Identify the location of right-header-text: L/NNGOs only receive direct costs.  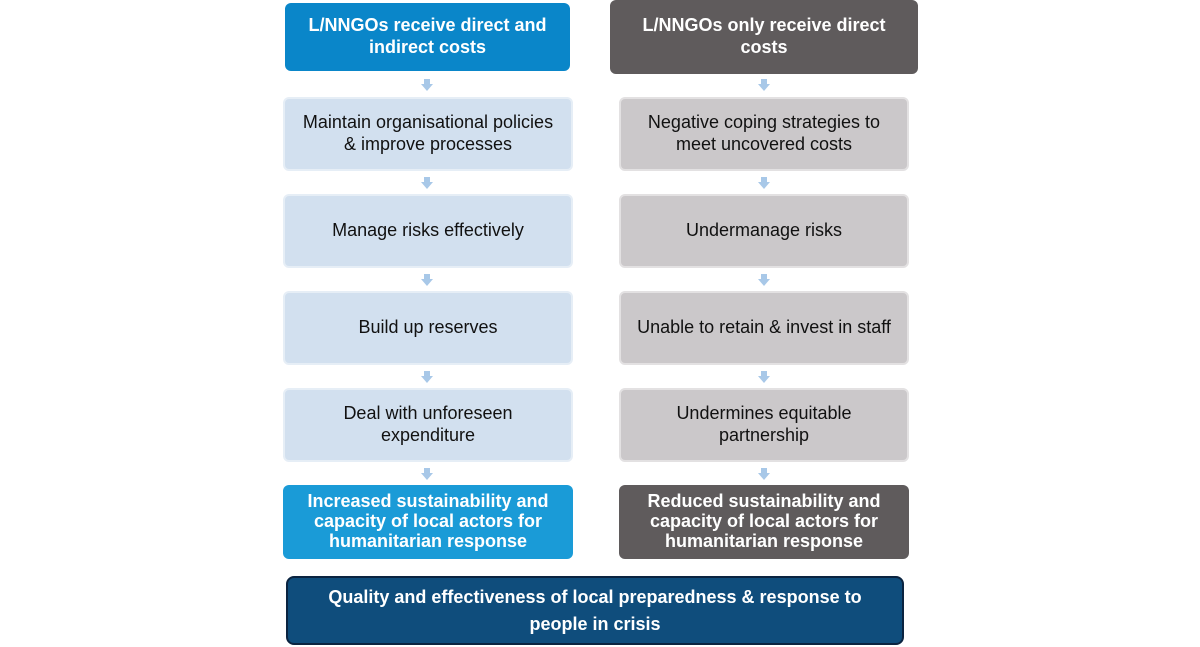
(764, 36).